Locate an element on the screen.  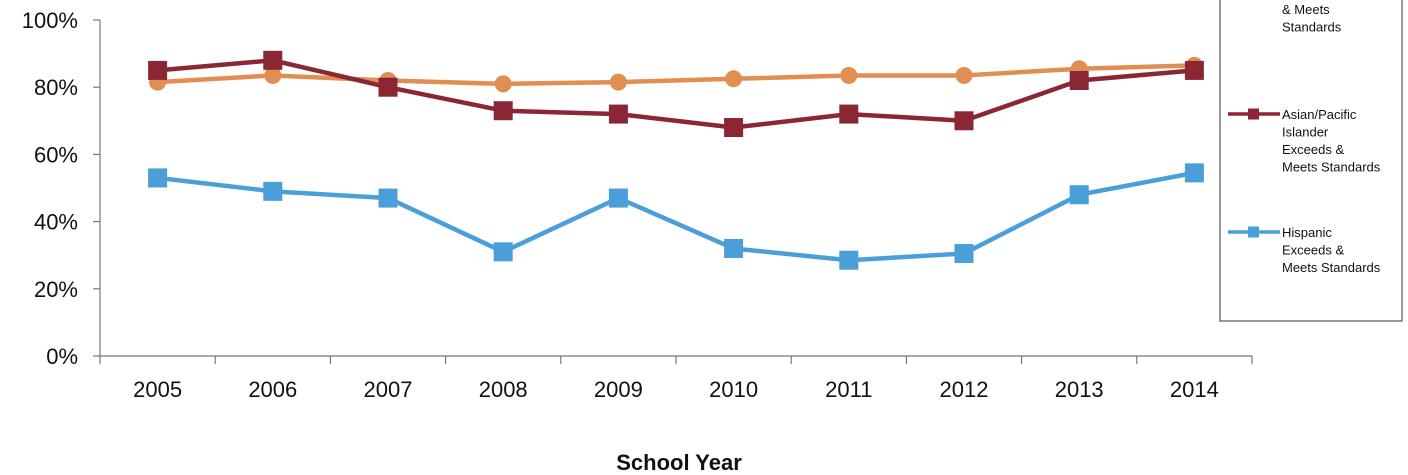
legend-label: Islander is located at coordinates (1305, 132).